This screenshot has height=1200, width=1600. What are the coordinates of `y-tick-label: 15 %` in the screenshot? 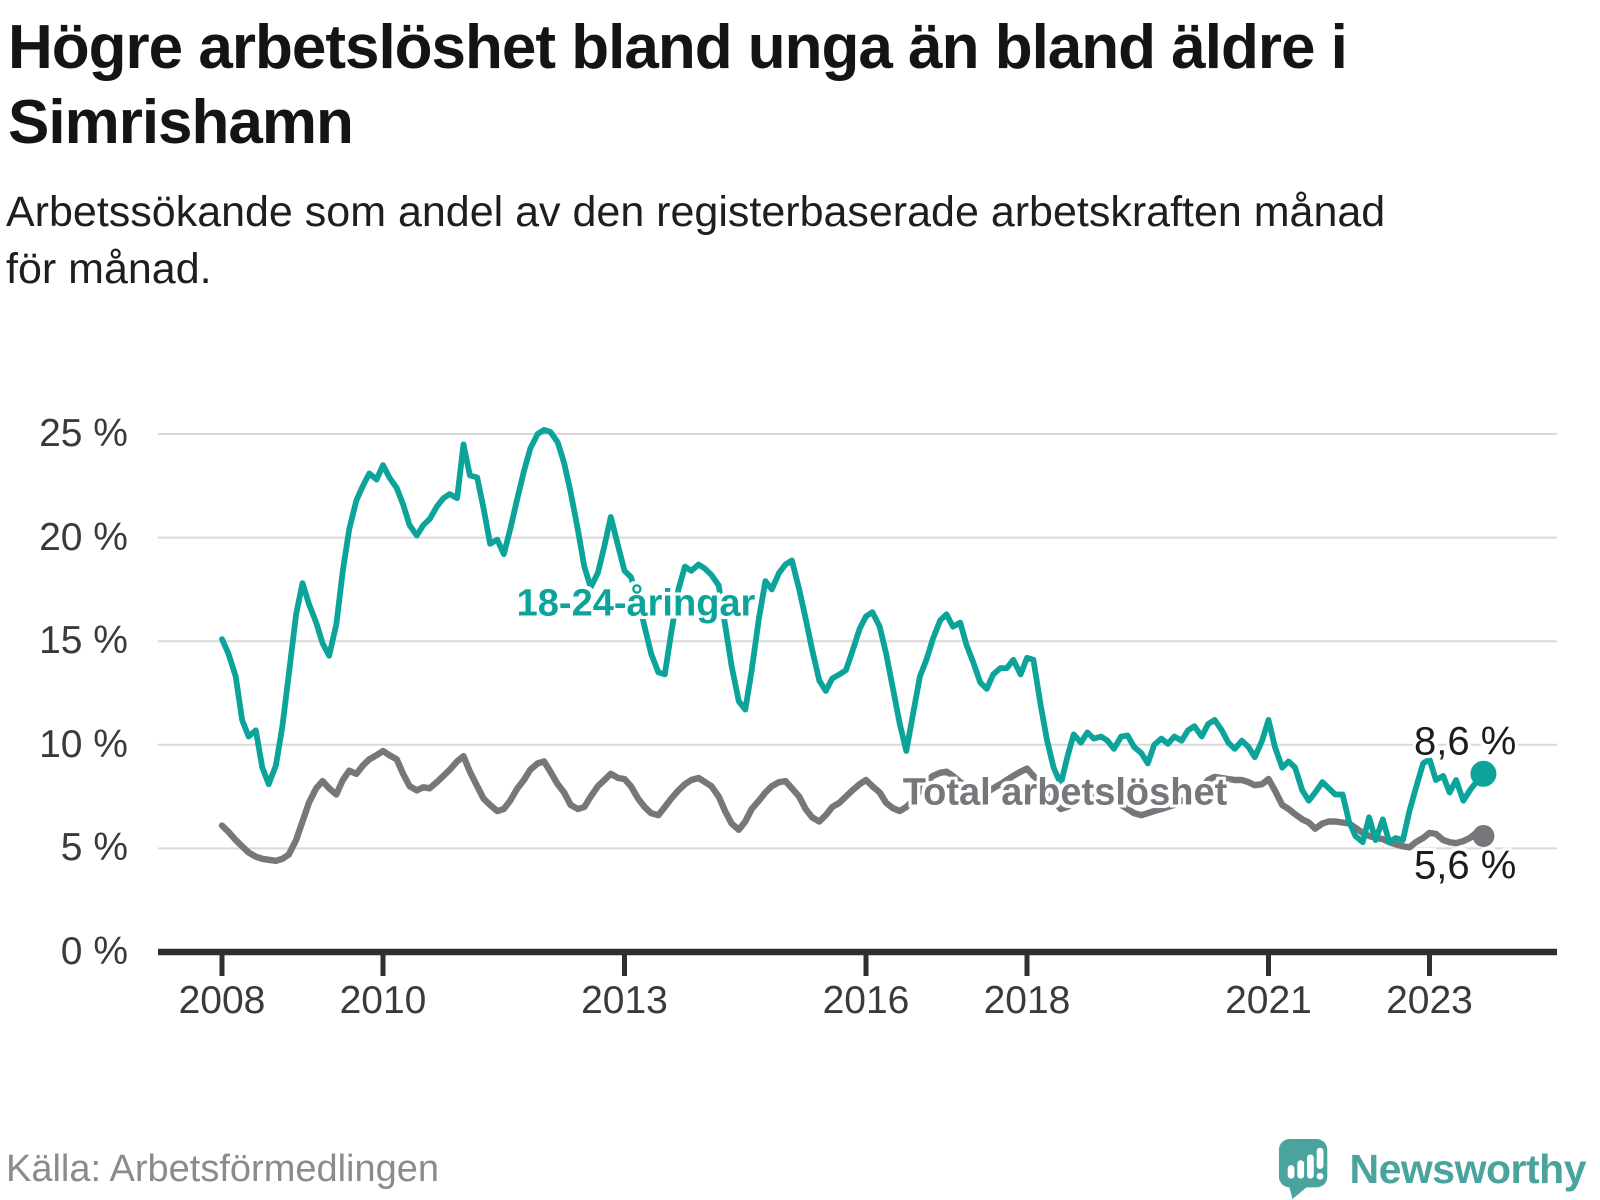 It's located at (83, 641).